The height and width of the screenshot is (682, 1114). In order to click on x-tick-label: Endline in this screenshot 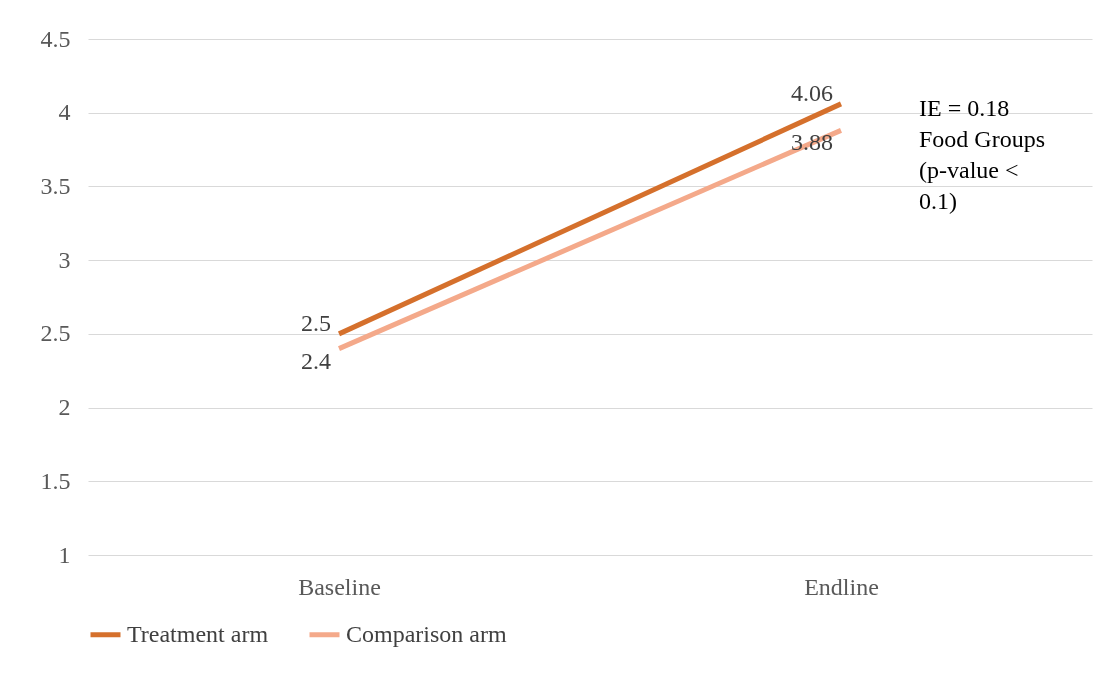, I will do `click(841, 586)`.